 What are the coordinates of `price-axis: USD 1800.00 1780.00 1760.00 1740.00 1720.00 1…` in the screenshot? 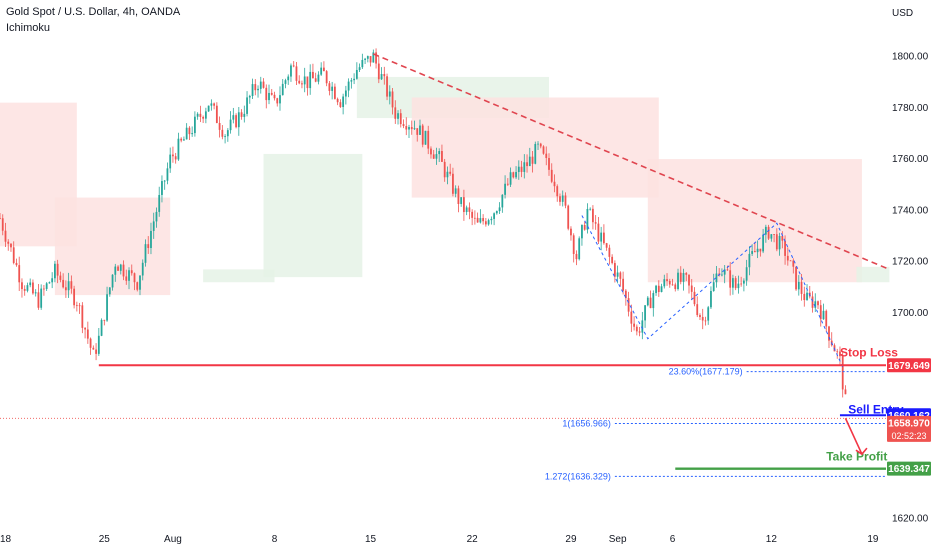 It's located at (910, 266).